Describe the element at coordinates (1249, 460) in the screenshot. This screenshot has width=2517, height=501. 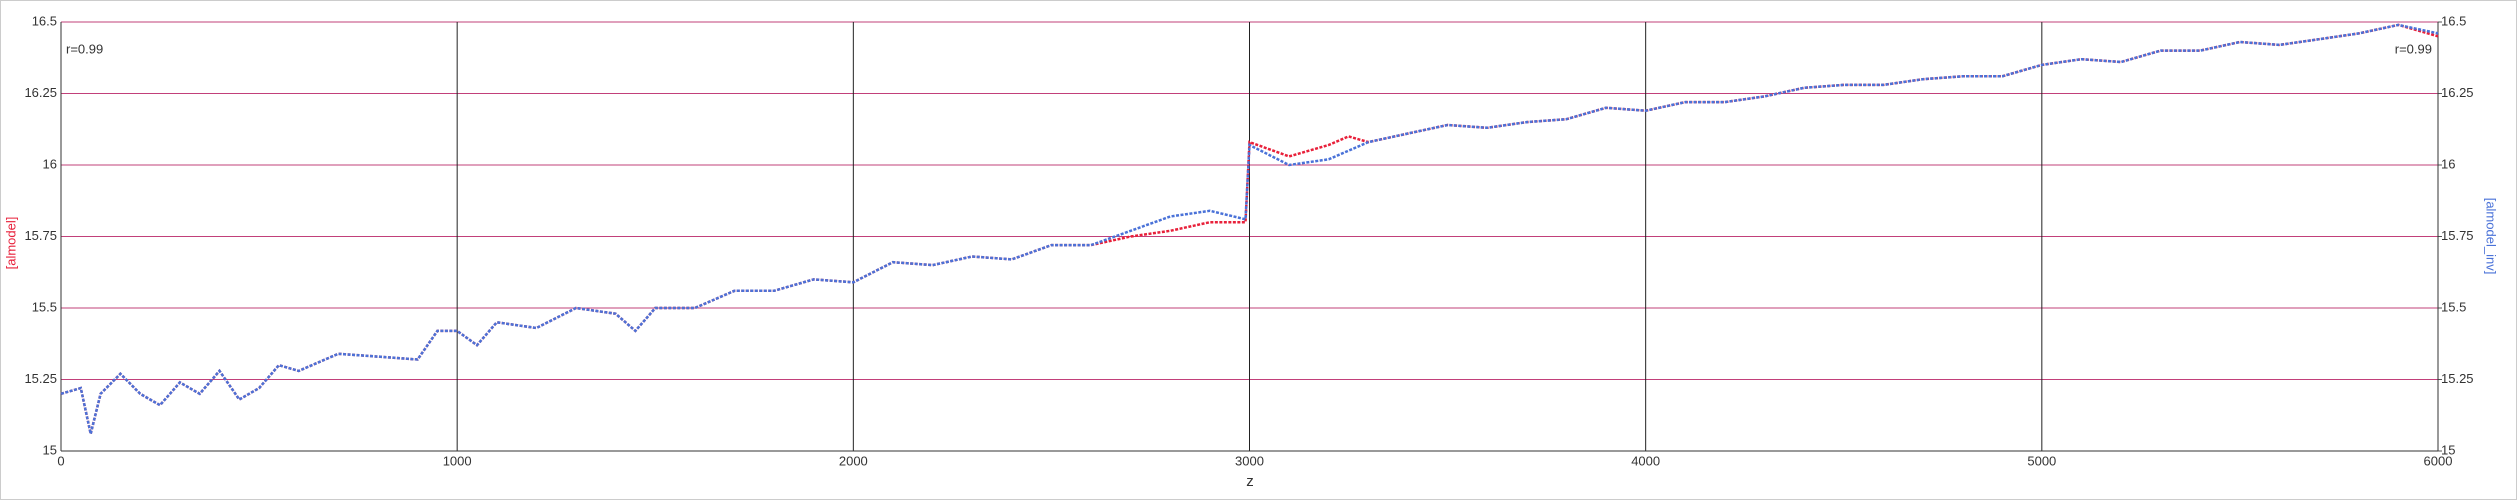
I see `x-tick-label: 3000` at that location.